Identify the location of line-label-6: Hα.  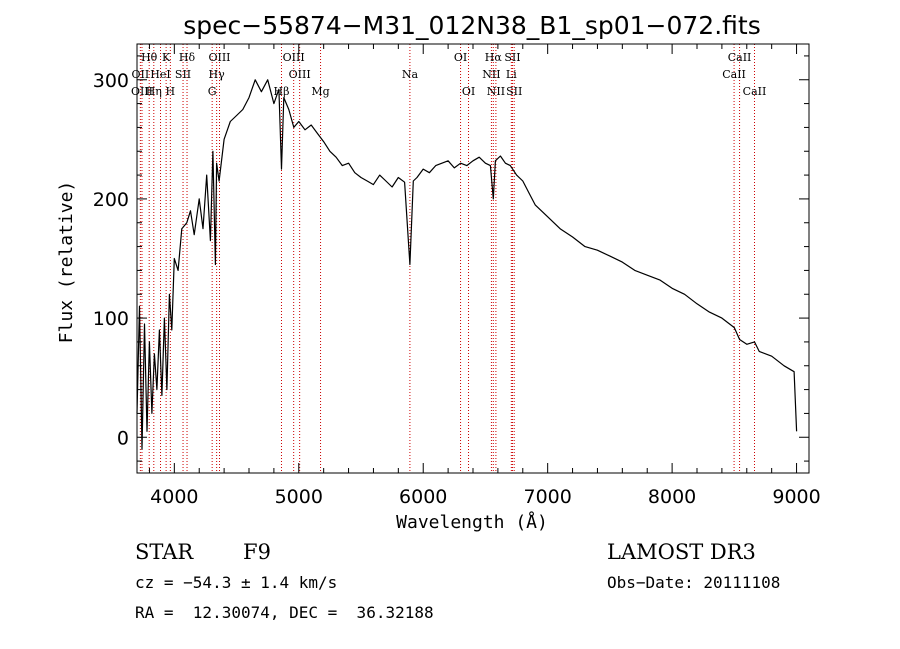
(494, 57).